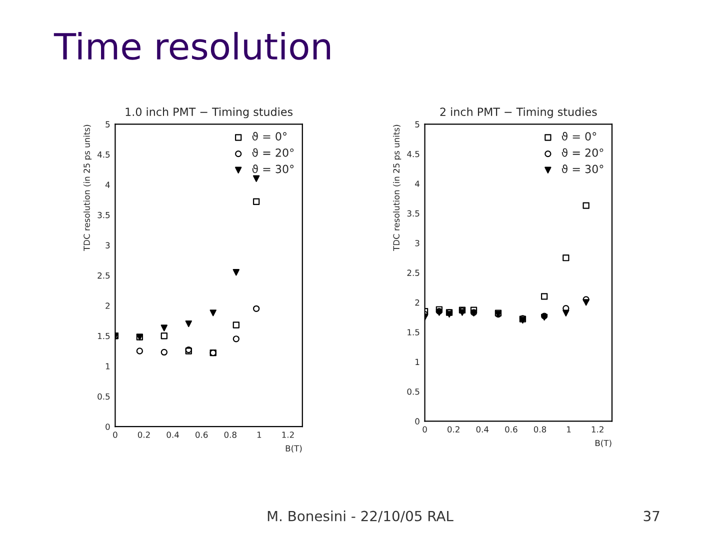 This screenshot has height=540, width=720. I want to click on chart-title: 1.0 inch PMT − Timing studies, so click(209, 112).